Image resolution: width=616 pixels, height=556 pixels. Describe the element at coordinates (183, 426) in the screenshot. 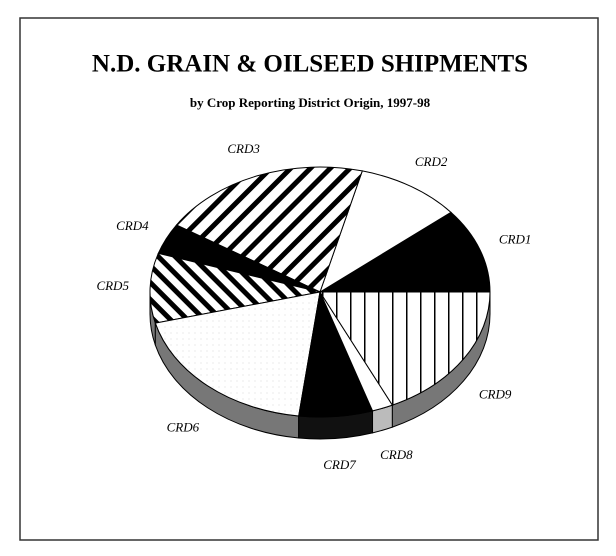

I see `slice-label: CRD6` at that location.